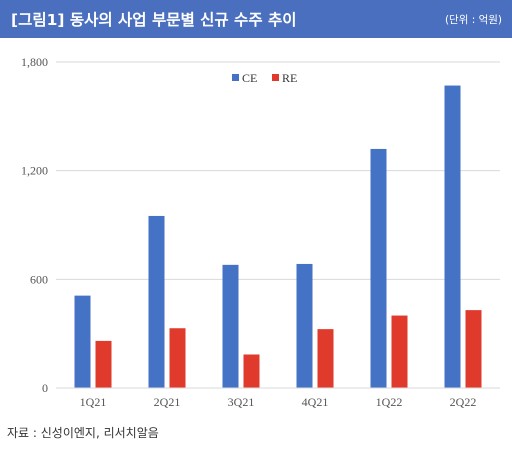  Describe the element at coordinates (473, 20) in the screenshot. I see `unit-label: (단위 : 억원)` at that location.